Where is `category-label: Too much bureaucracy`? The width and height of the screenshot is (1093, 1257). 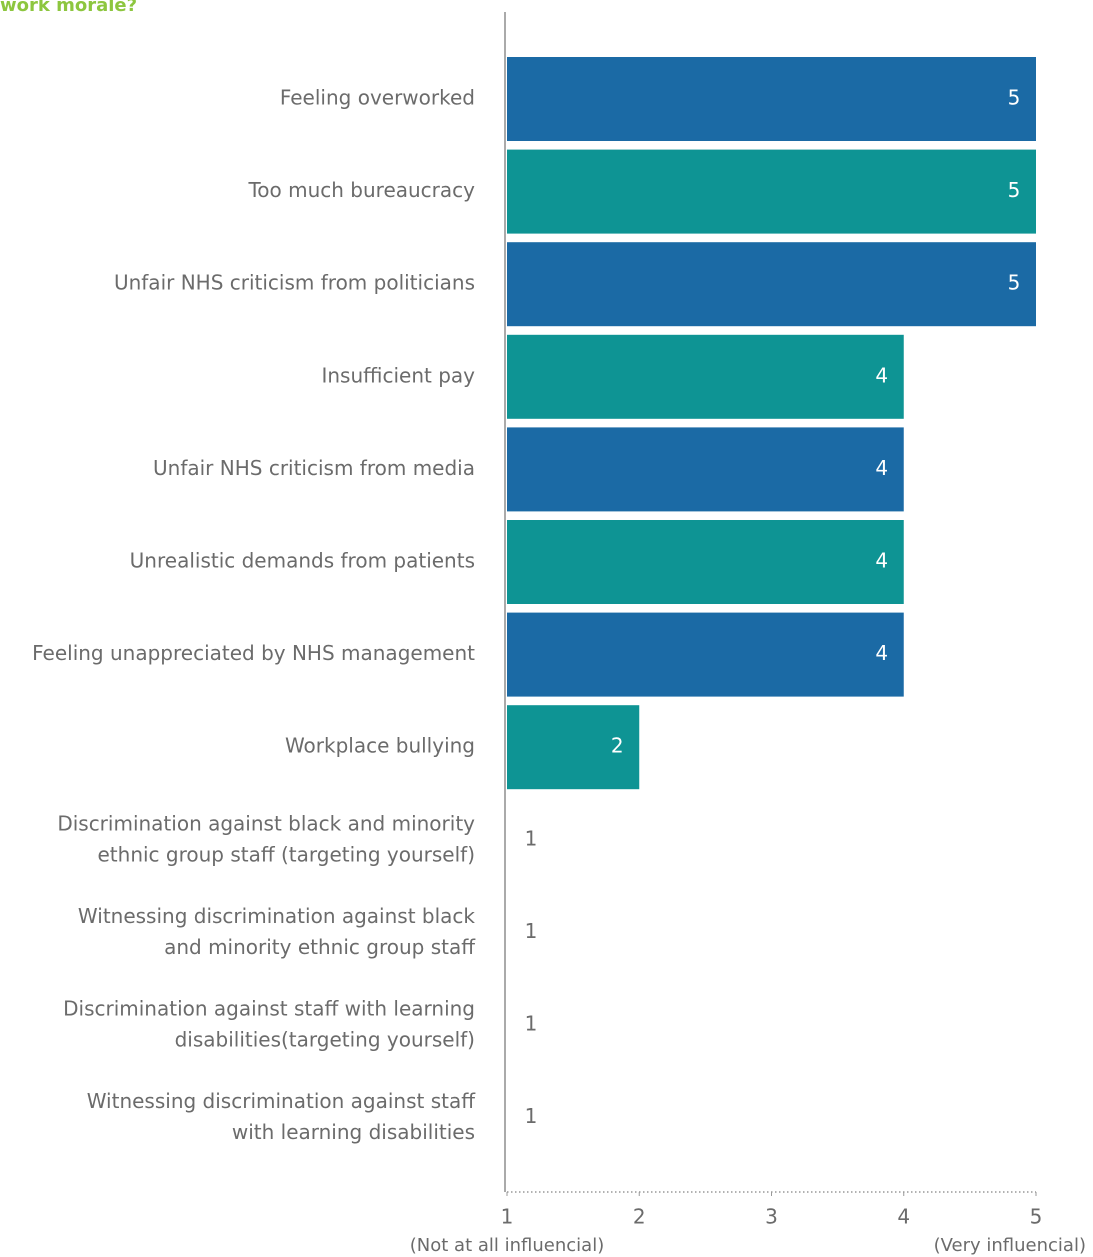 category-label: Too much bureaucracy is located at coordinates (361, 190).